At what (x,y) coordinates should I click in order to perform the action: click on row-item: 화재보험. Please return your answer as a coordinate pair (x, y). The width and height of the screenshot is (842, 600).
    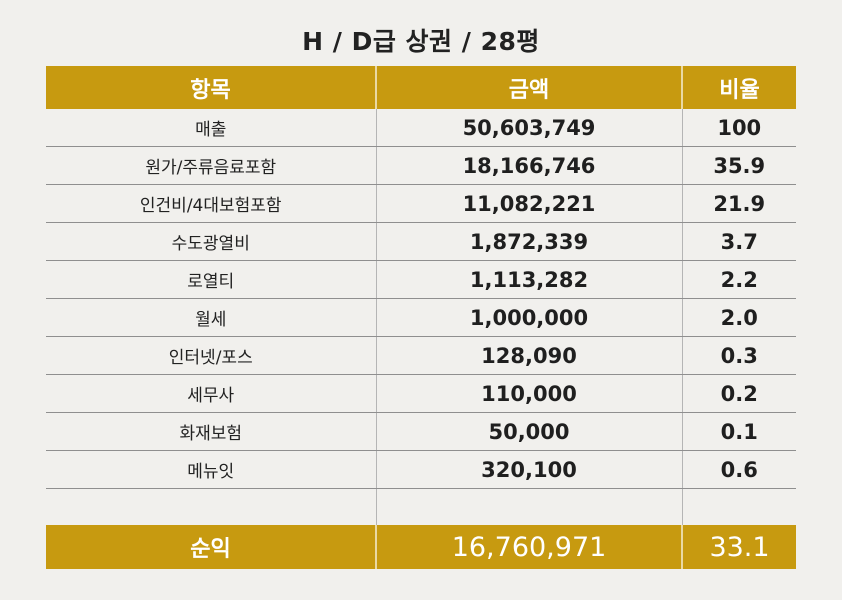
    Looking at the image, I should click on (211, 431).